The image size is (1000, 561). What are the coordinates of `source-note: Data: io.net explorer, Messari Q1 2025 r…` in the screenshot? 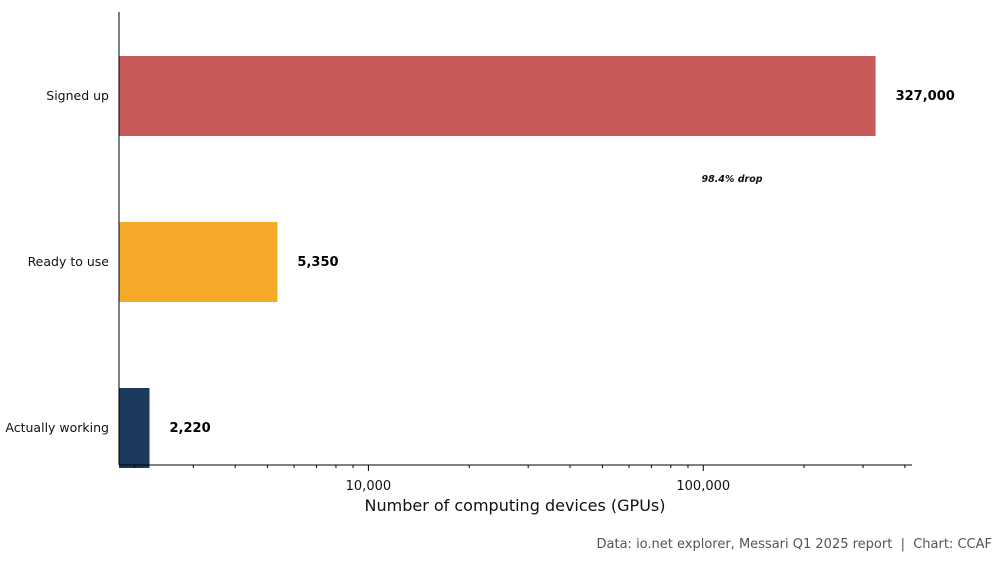 It's located at (794, 544).